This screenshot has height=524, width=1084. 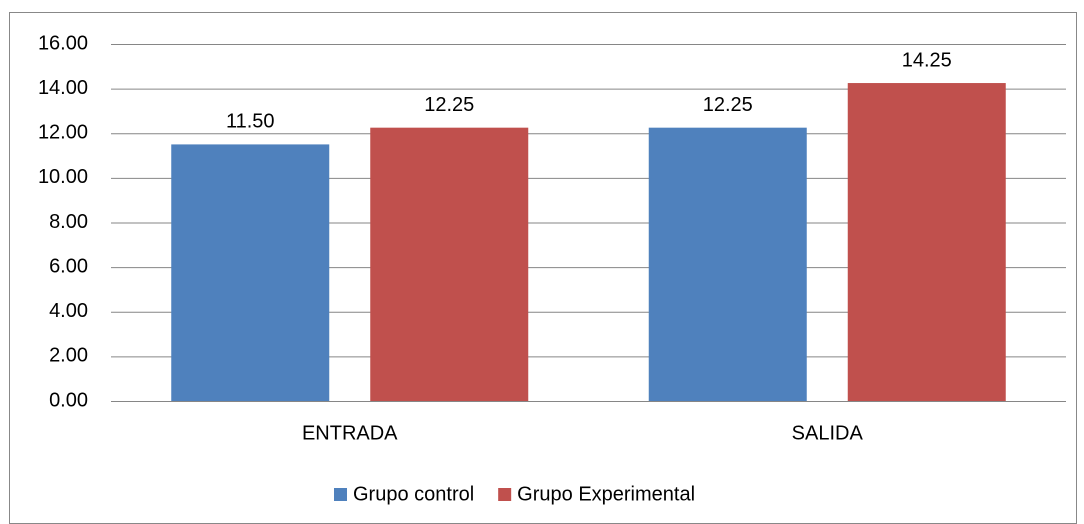 I want to click on y-tick-label: 2.00, so click(x=68, y=356).